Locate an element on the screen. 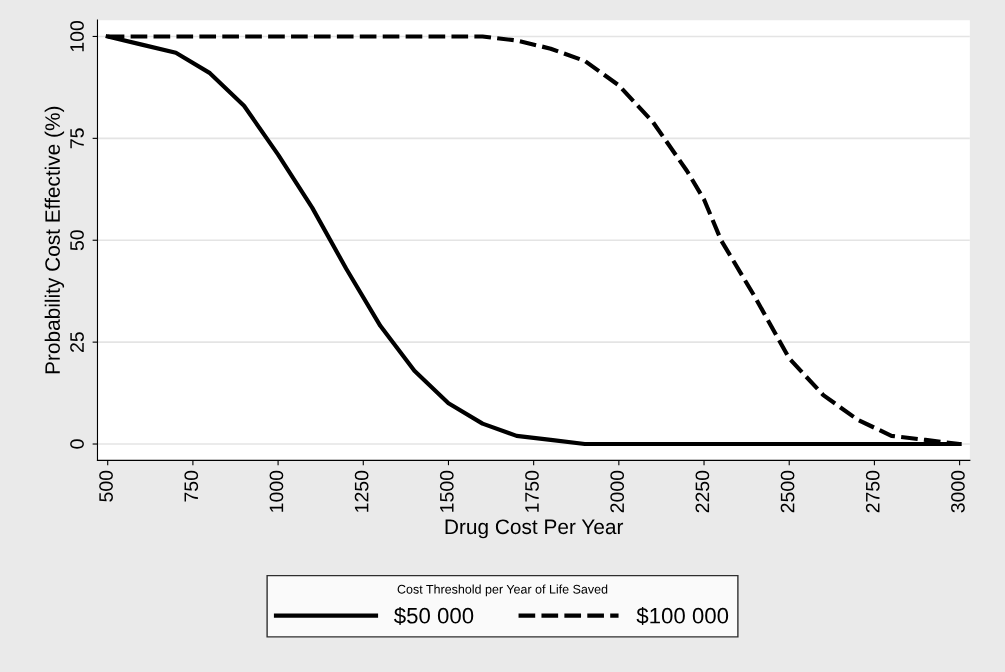 The image size is (1005, 672). x-tick-label: 2000 is located at coordinates (617, 491).